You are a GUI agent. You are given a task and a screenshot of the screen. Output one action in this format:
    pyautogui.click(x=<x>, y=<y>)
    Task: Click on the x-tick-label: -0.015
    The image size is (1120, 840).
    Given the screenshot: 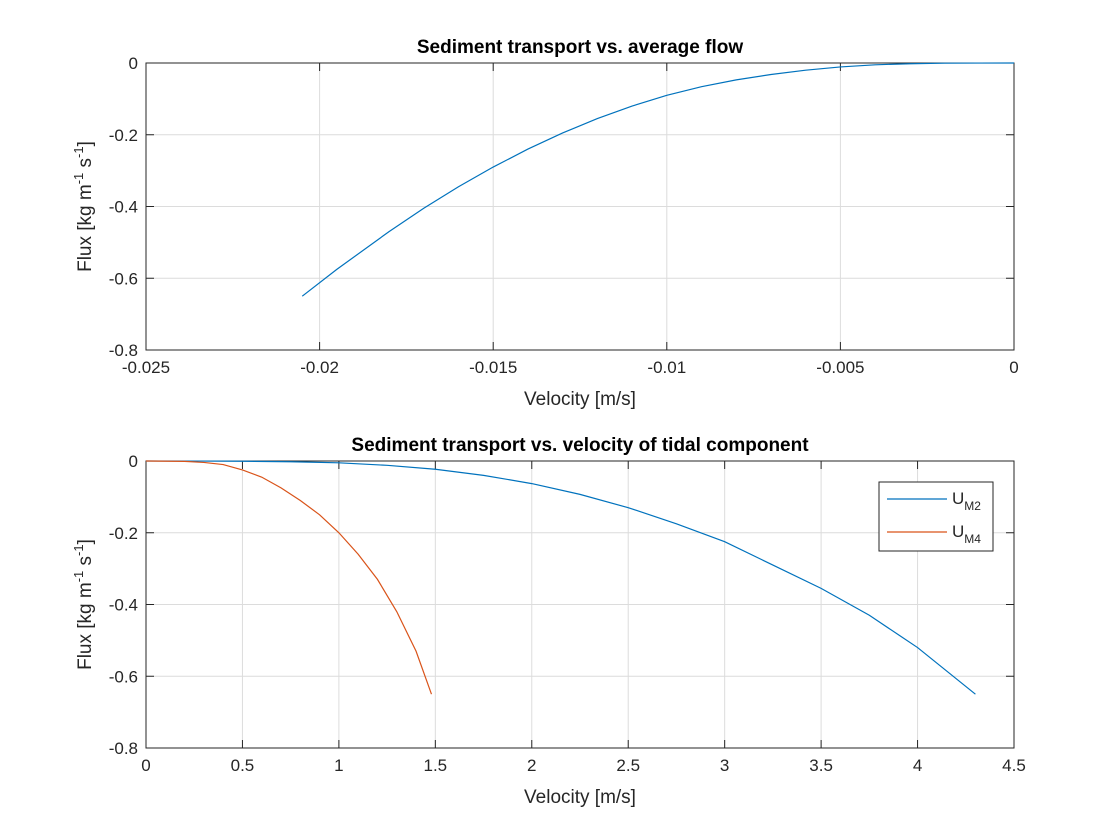 What is the action you would take?
    pyautogui.click(x=493, y=367)
    